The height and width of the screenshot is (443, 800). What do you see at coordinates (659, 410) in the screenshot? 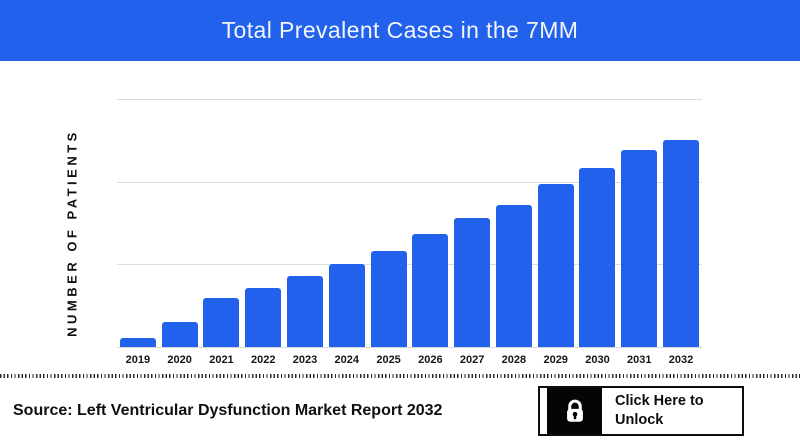
I see `unlock-button-label: Click Here to Unlock` at bounding box center [659, 410].